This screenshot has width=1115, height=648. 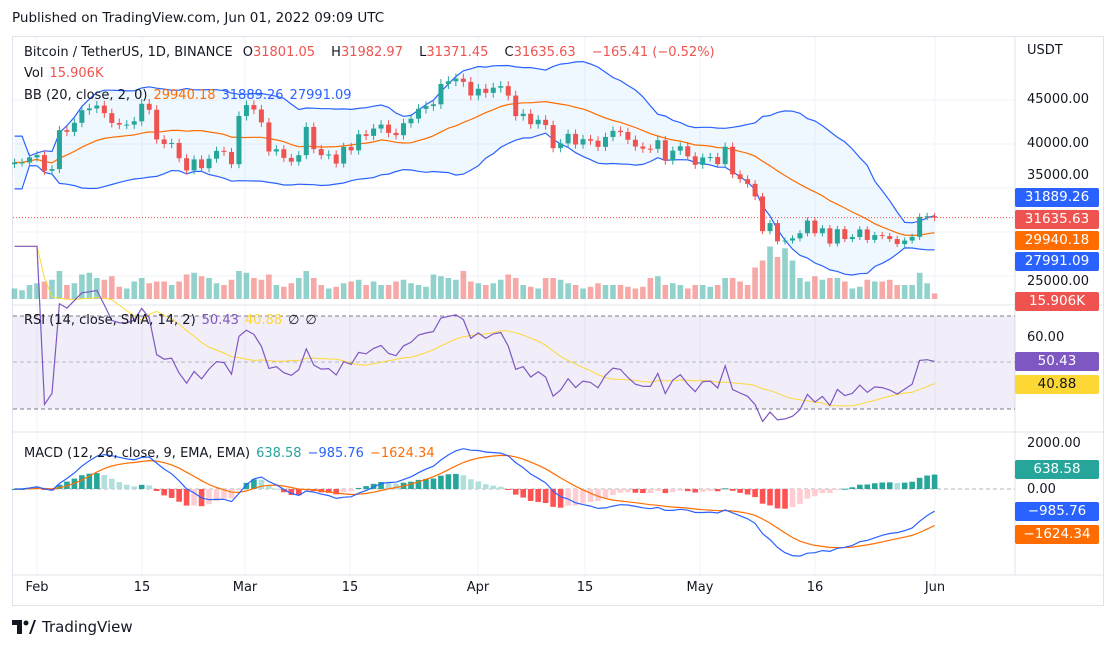 I want to click on time-axis-label: May, so click(x=700, y=587).